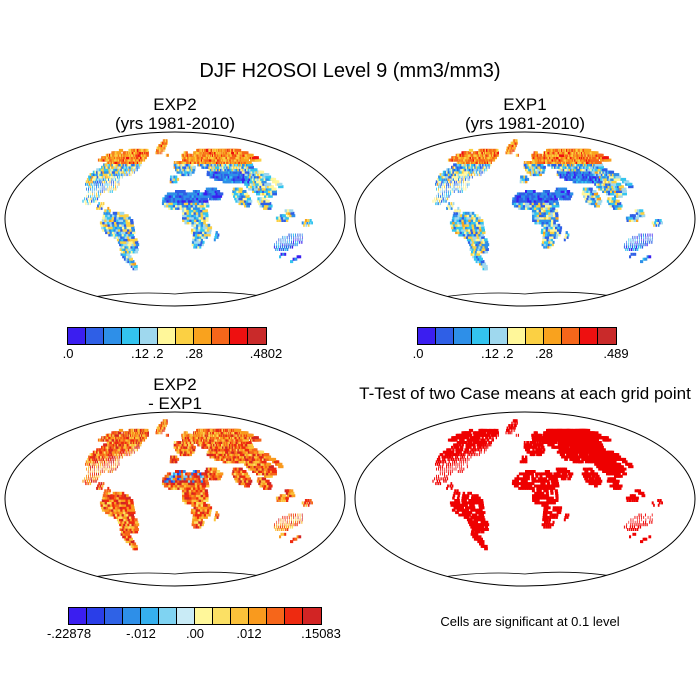 The image size is (700, 700). Describe the element at coordinates (266, 353) in the screenshot. I see `colorbar-tick-label: .4802` at that location.